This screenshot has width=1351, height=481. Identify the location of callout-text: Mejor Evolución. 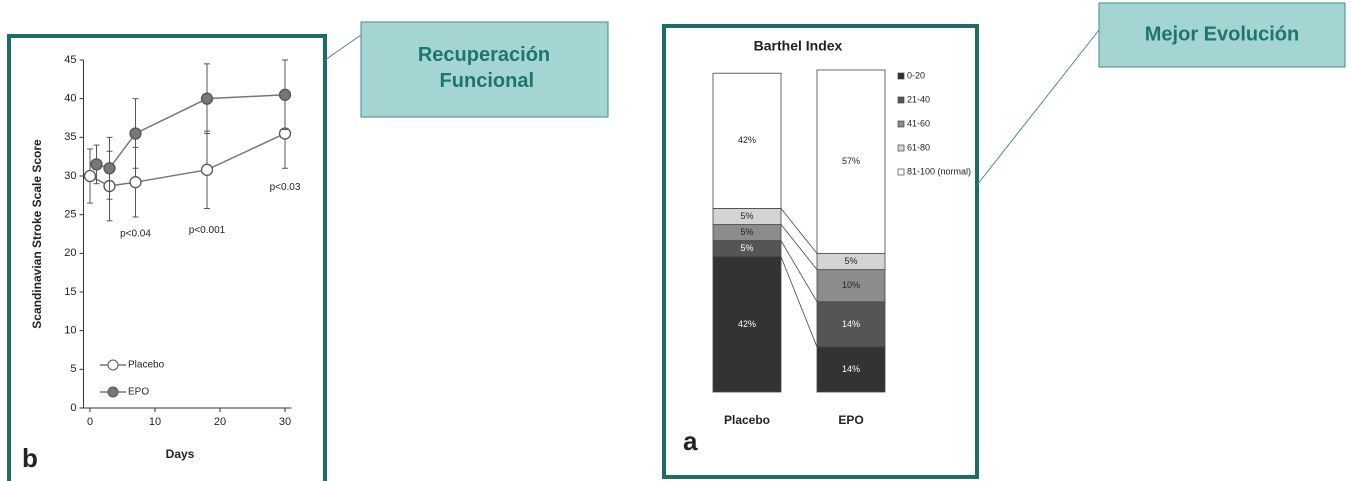
(1222, 34).